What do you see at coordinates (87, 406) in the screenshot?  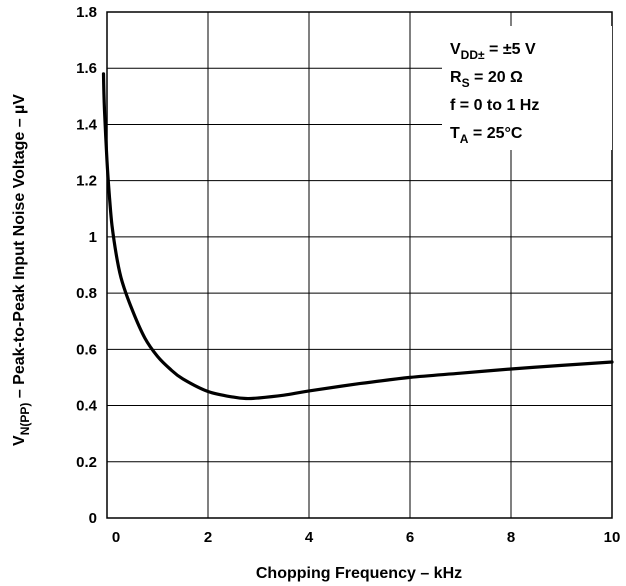 I see `y-tick-label: 0.4` at bounding box center [87, 406].